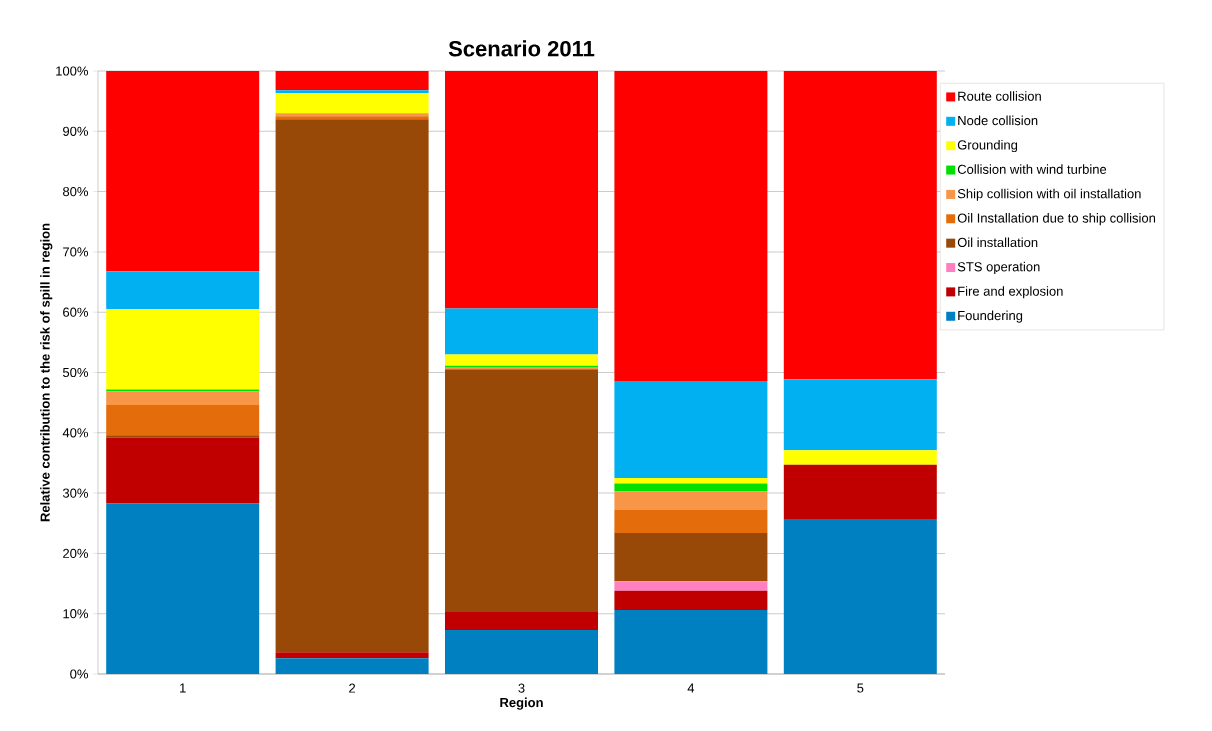 The height and width of the screenshot is (731, 1212). What do you see at coordinates (998, 267) in the screenshot?
I see `legend-label: STS operation` at bounding box center [998, 267].